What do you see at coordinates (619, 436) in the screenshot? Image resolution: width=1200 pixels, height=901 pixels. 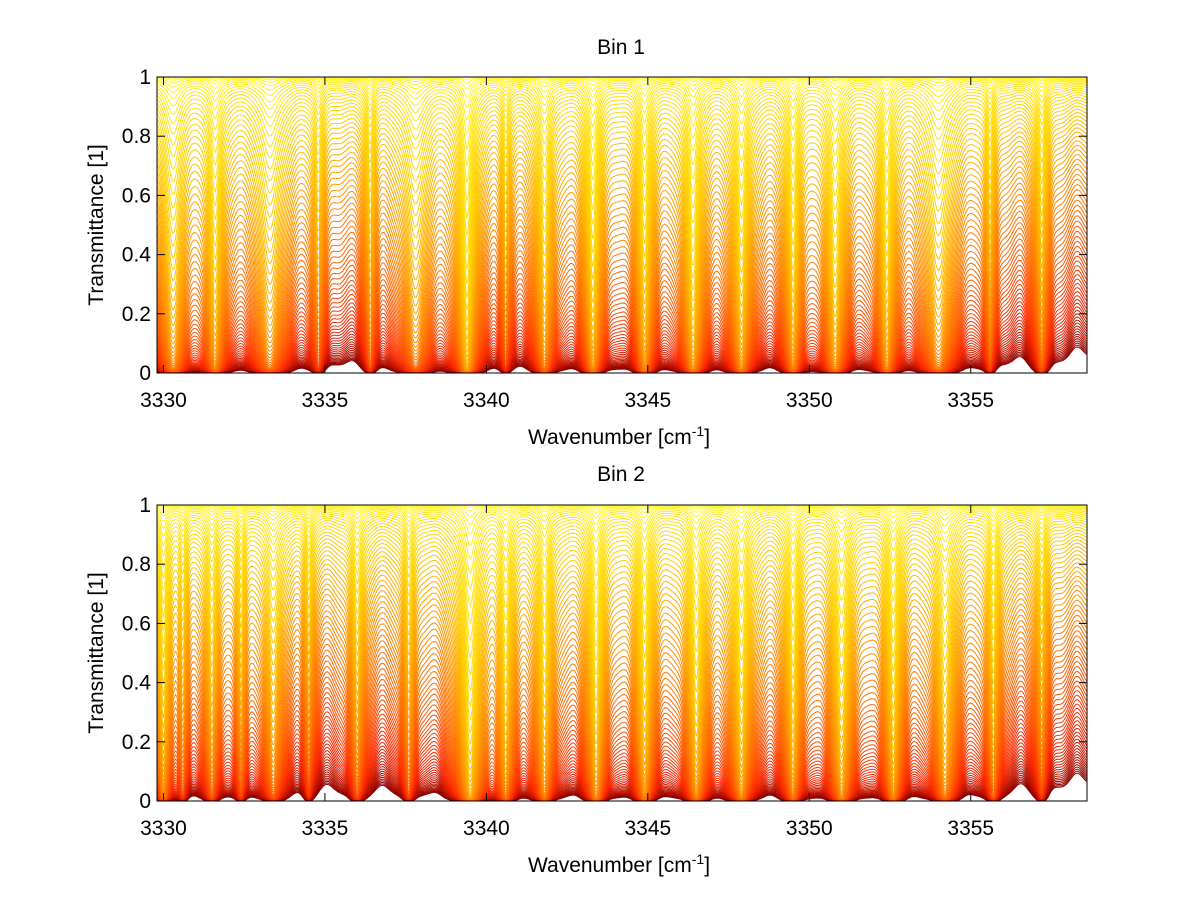 I see `x-axis-label: Wavenumber [cm-1]` at bounding box center [619, 436].